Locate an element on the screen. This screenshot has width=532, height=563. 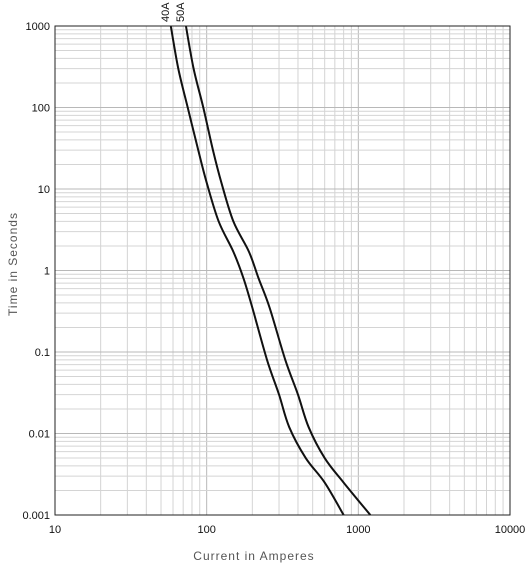
series-label: 40A is located at coordinates (166, 12).